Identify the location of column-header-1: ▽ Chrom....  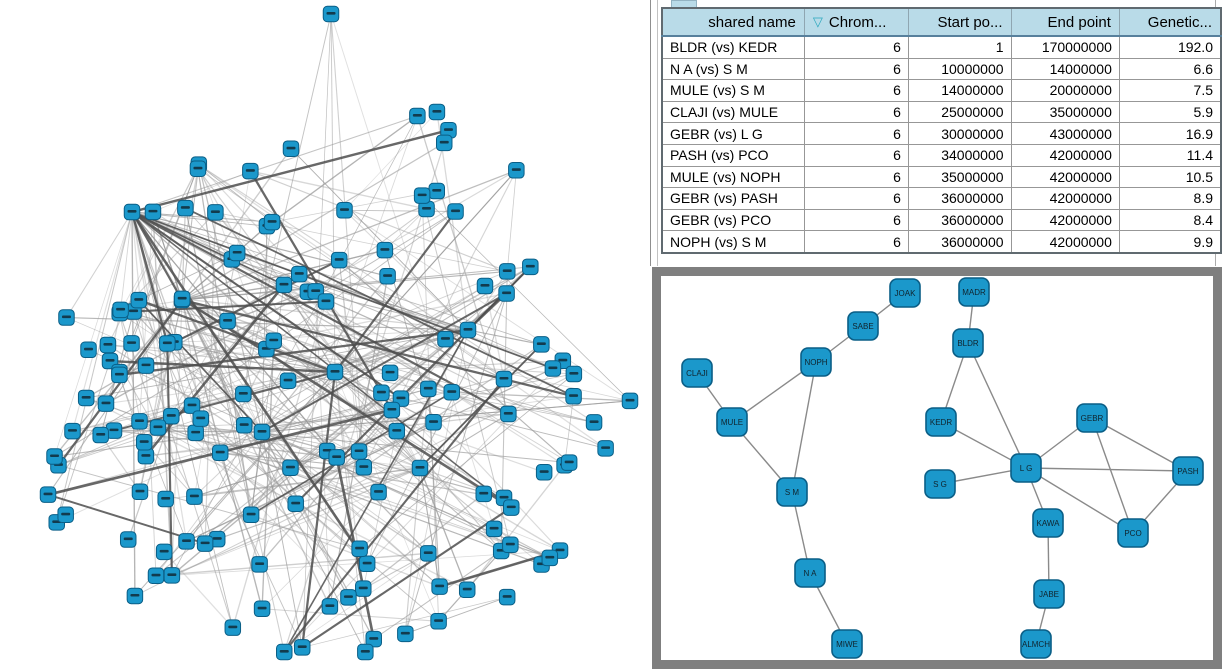
(856, 22).